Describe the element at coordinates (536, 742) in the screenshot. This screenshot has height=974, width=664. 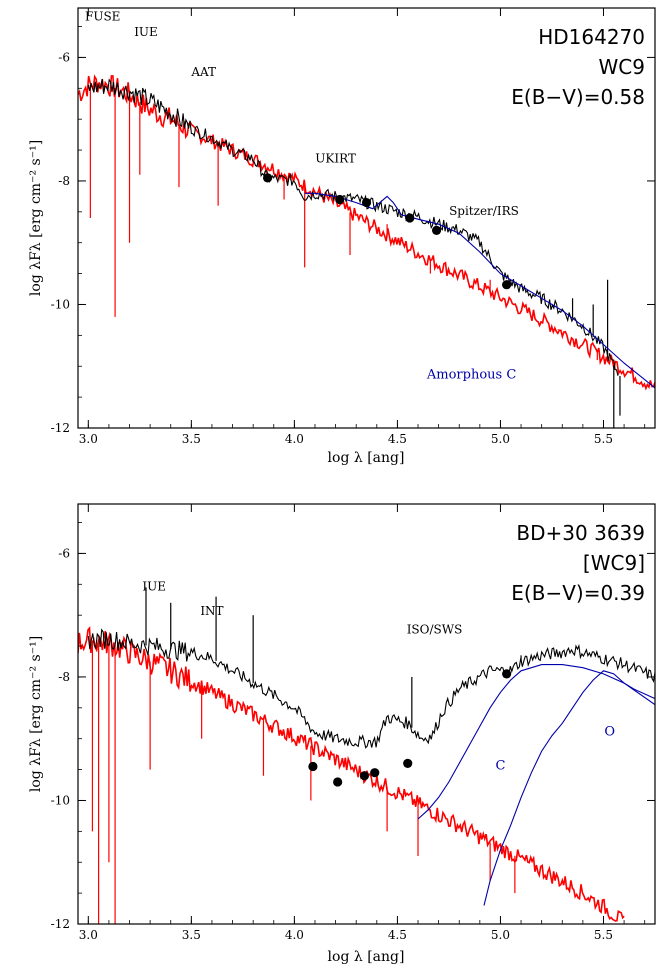
I see `bottom-series-dust-C` at that location.